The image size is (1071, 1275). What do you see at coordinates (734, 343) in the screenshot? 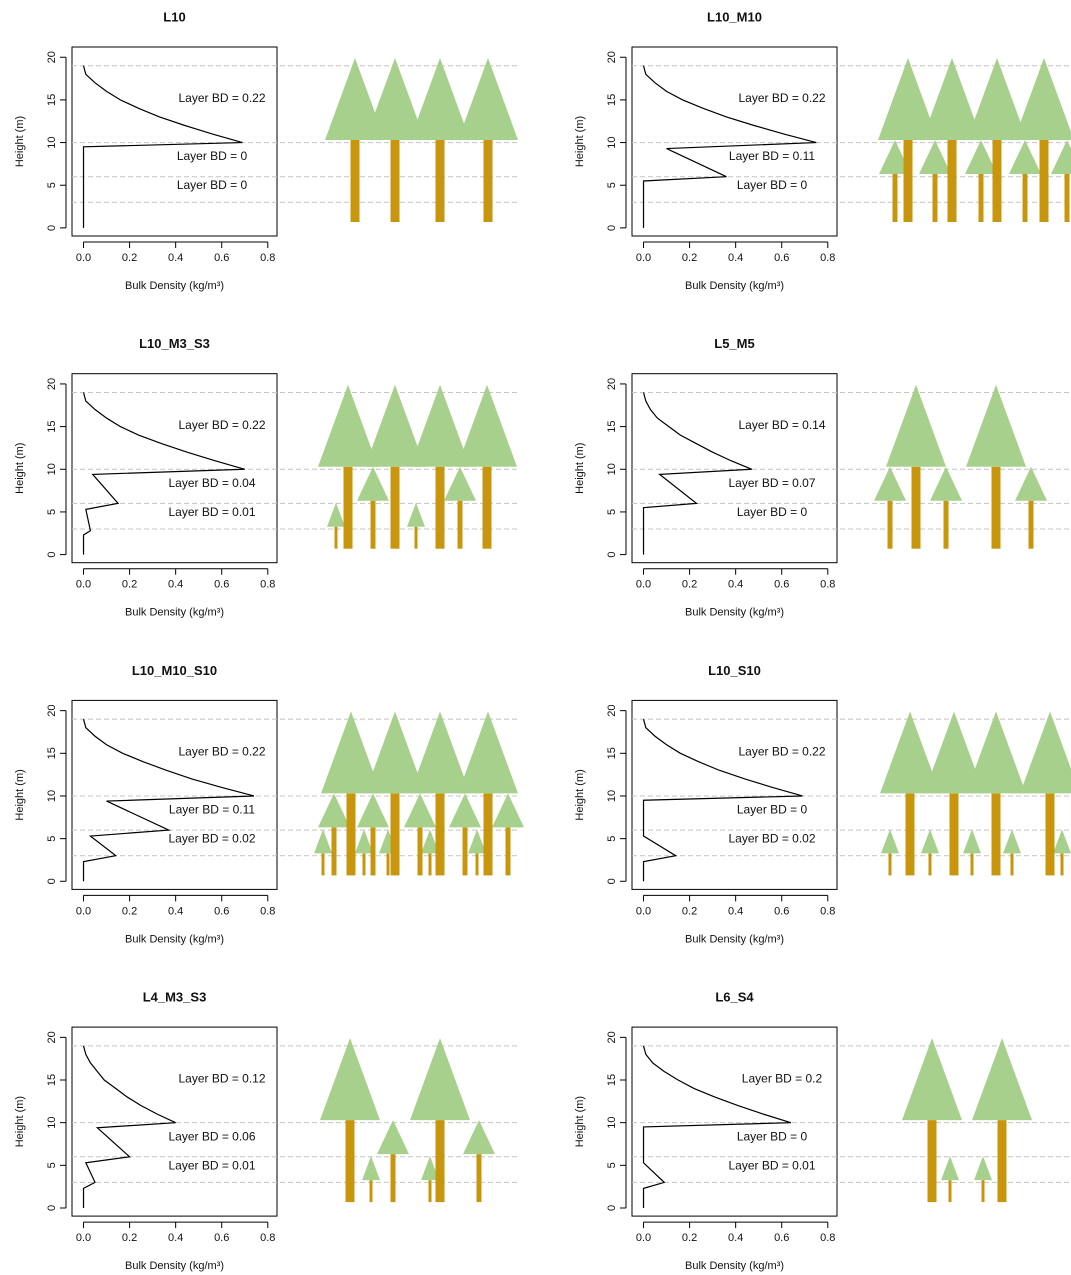
I see `chart-title: L5_M5` at bounding box center [734, 343].